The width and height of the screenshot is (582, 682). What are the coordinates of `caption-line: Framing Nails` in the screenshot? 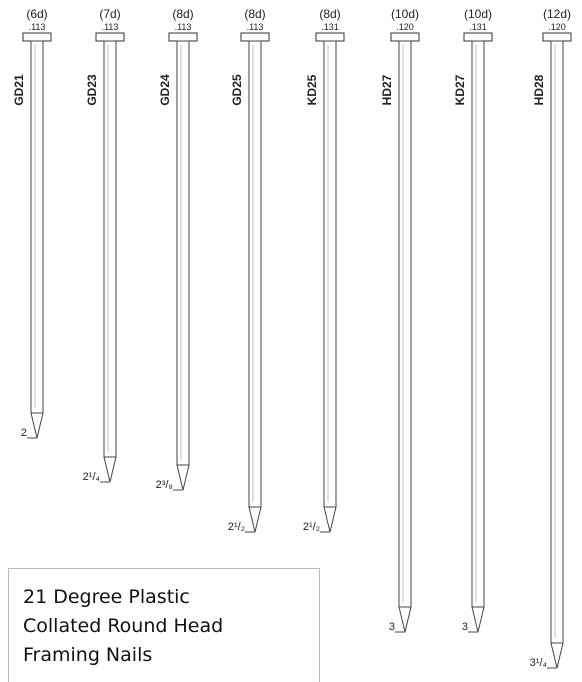 It's located at (88, 655).